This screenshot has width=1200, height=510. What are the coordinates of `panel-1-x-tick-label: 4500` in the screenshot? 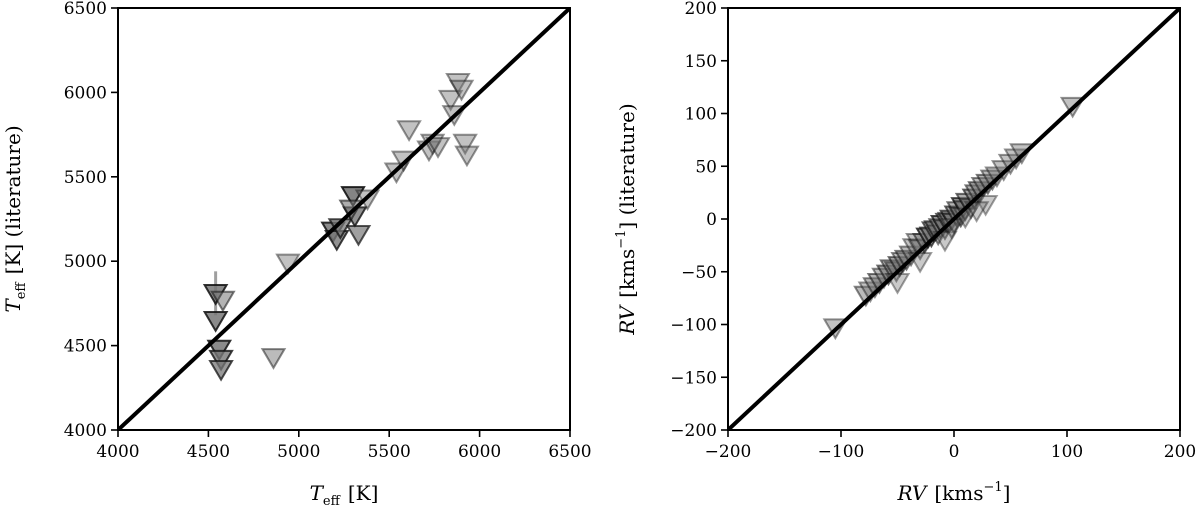 It's located at (208, 452).